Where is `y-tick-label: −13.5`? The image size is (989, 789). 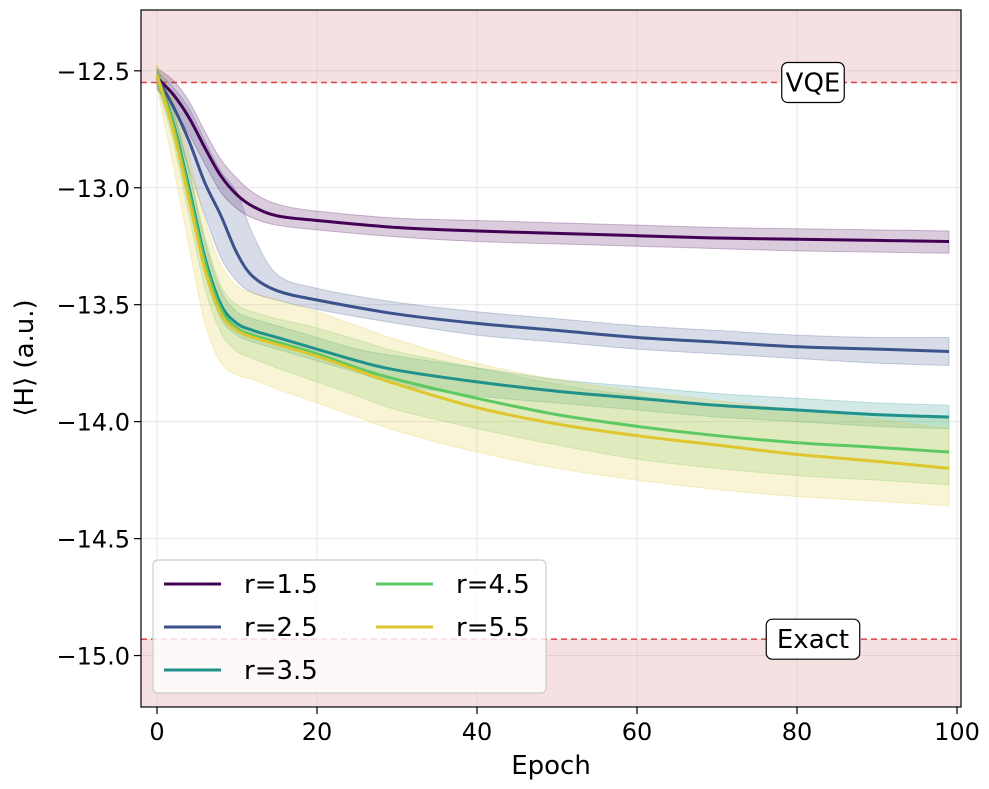 y-tick-label: −13.5 is located at coordinates (93, 306).